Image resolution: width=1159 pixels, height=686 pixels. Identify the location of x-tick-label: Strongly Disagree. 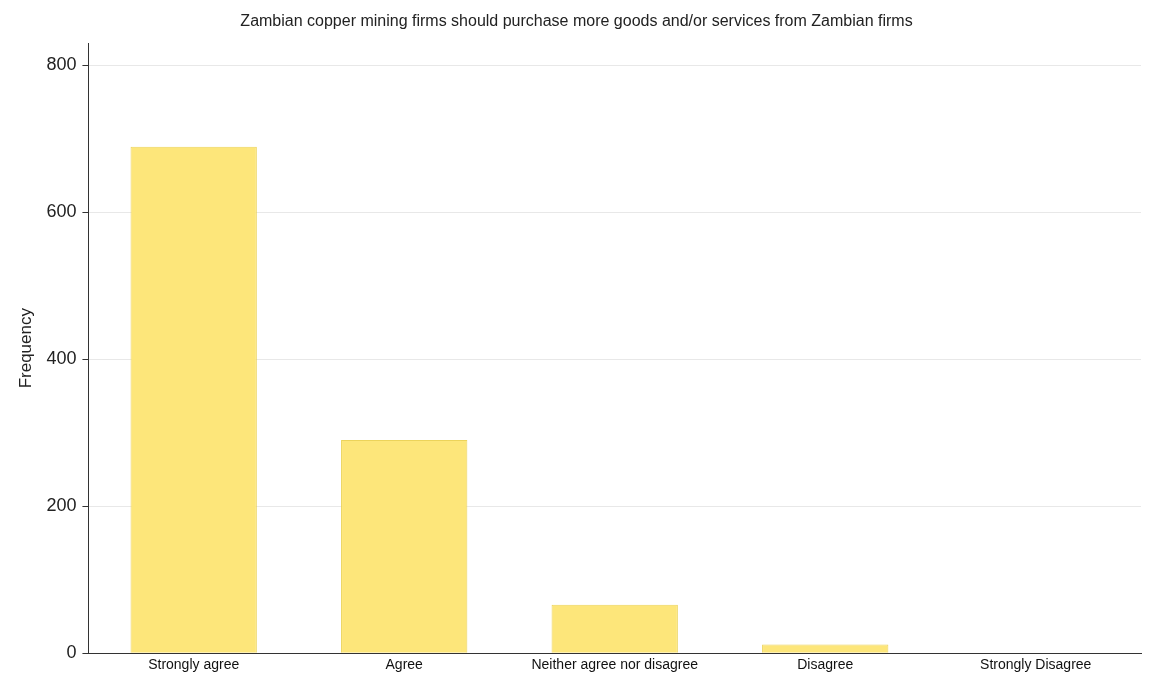
(1036, 664).